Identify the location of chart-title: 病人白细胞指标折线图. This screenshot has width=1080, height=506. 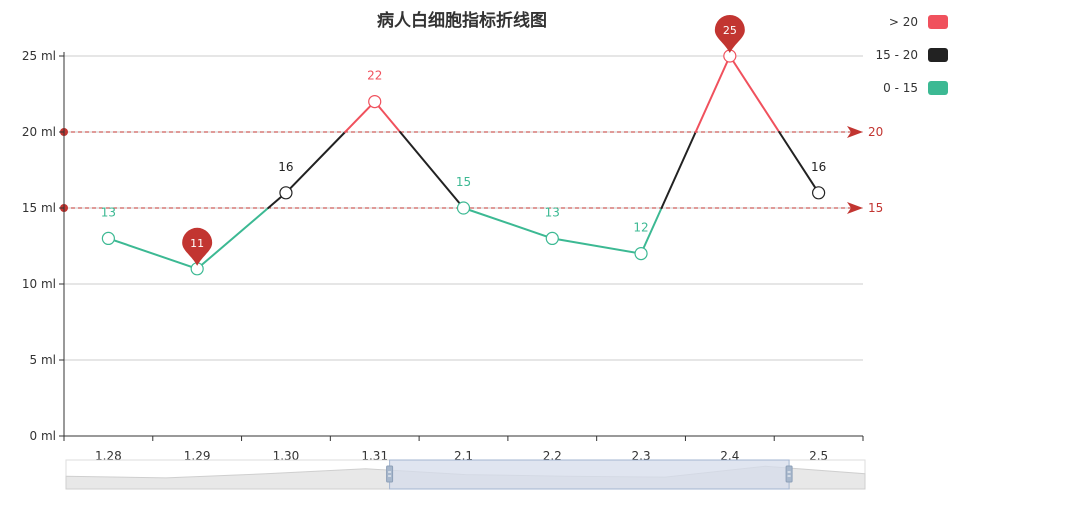
(462, 20).